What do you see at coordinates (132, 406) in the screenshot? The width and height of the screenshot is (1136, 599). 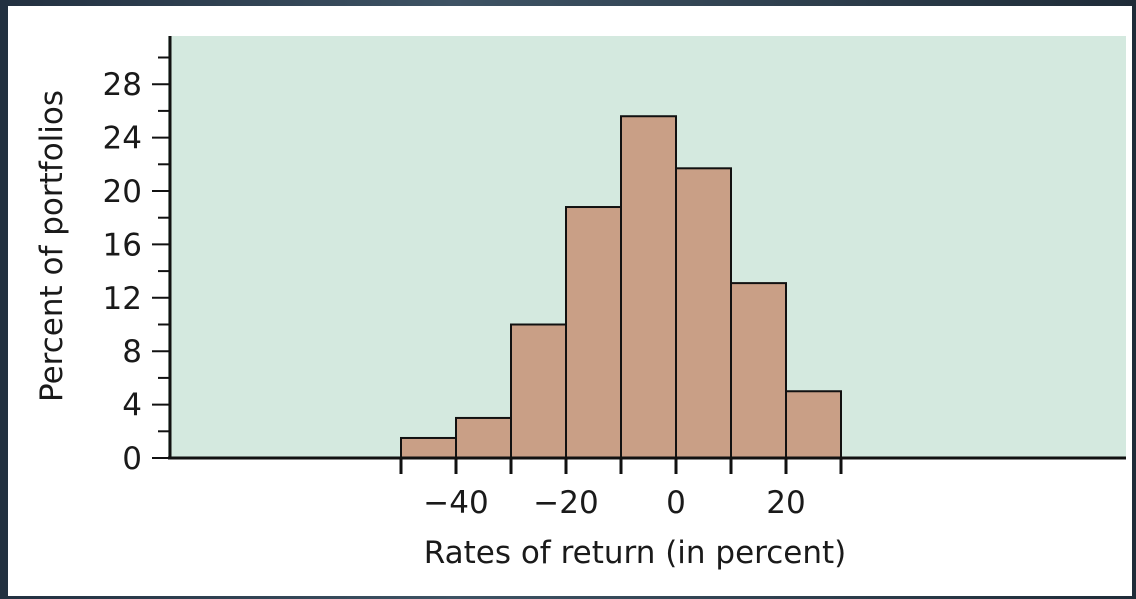 I see `y-tick-label: 4` at bounding box center [132, 406].